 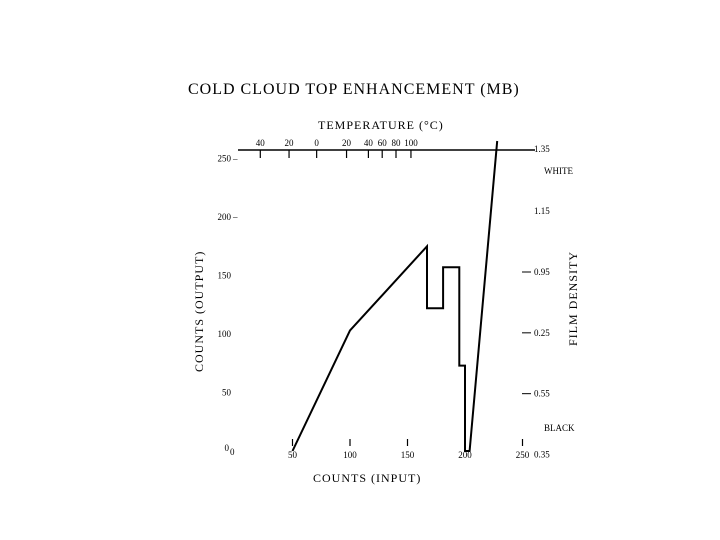 I want to click on temperature-ticks: 40 20 0 20 40 60 80 100, so click(x=337, y=148).